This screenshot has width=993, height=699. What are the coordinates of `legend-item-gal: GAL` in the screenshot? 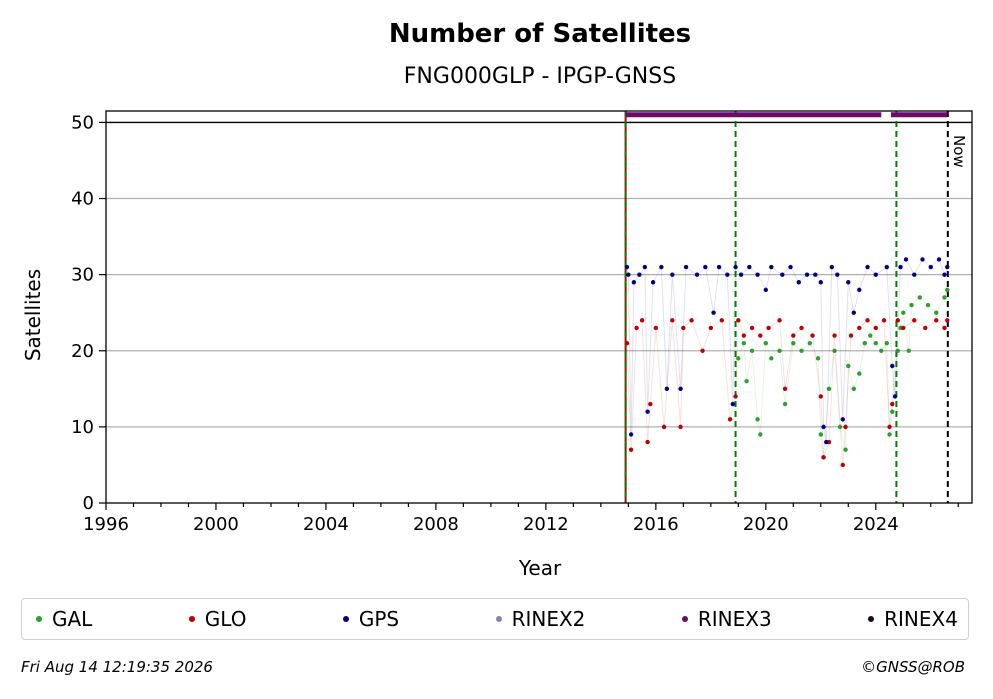 It's located at (64, 619).